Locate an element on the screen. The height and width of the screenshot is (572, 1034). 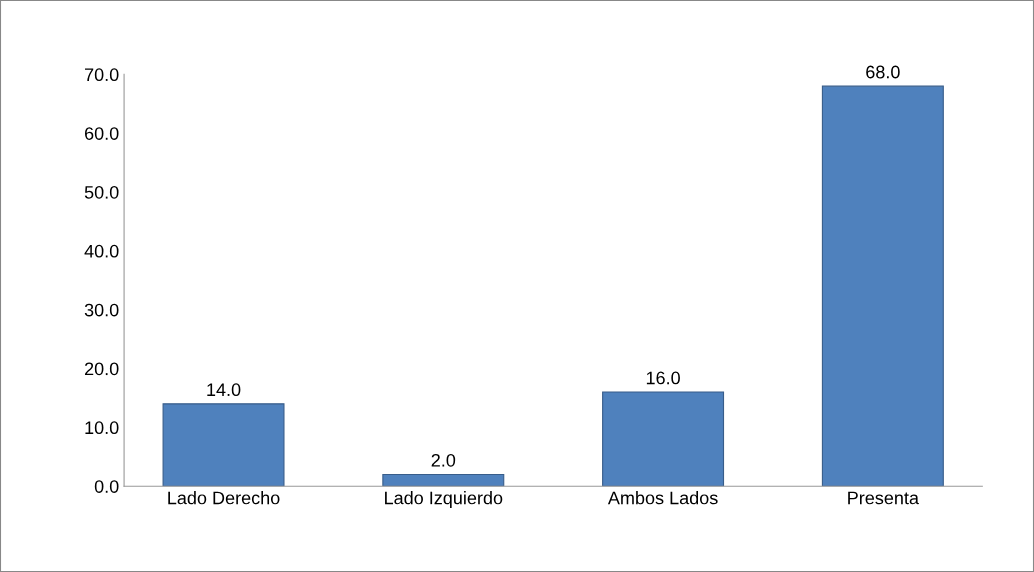
y-tick-label: 60.0 is located at coordinates (102, 133).